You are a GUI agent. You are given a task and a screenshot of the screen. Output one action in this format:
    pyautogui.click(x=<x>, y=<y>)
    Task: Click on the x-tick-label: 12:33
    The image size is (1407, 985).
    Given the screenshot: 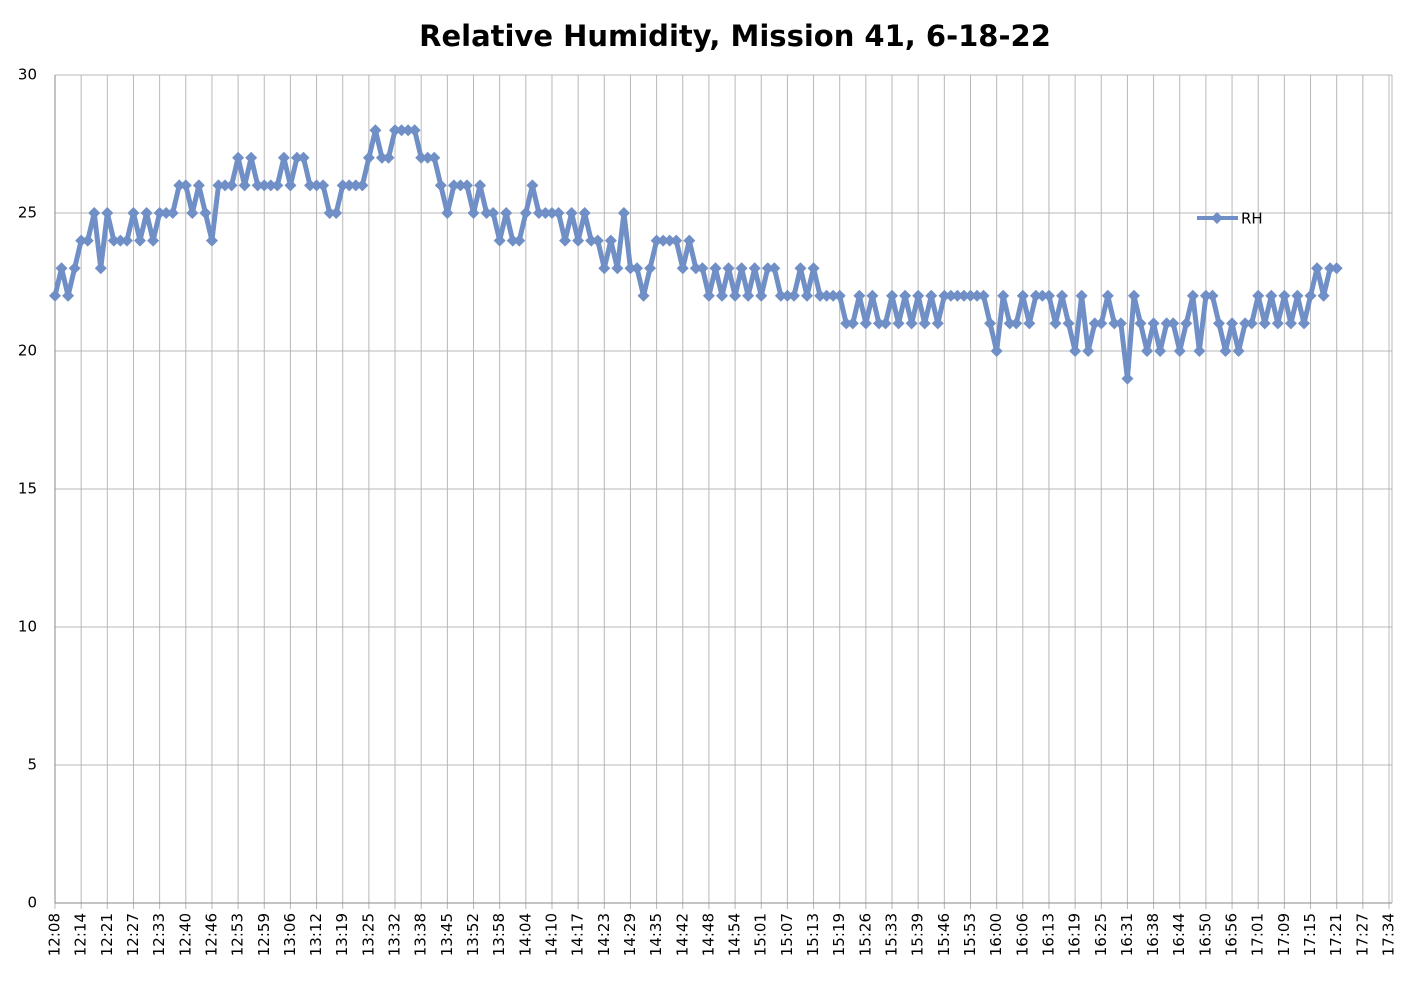 What is the action you would take?
    pyautogui.click(x=159, y=934)
    